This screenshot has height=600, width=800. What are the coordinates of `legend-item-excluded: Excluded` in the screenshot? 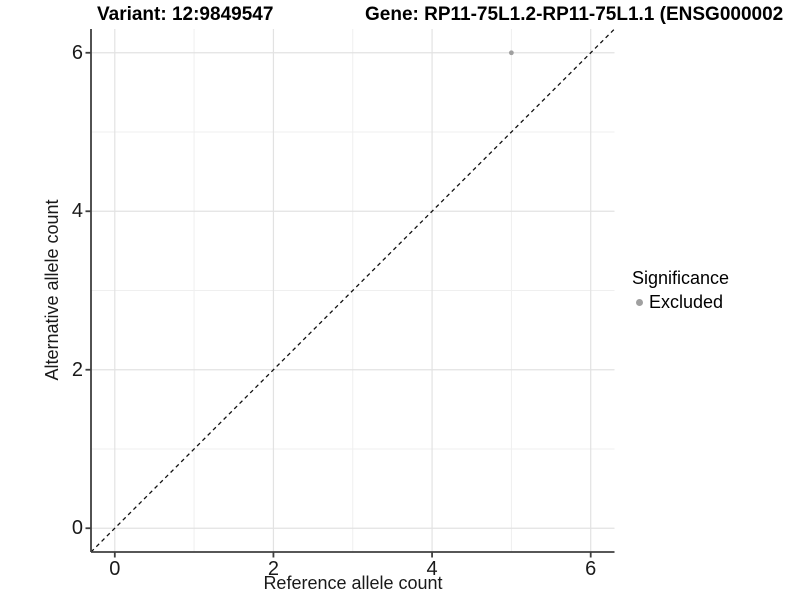 It's located at (682, 302).